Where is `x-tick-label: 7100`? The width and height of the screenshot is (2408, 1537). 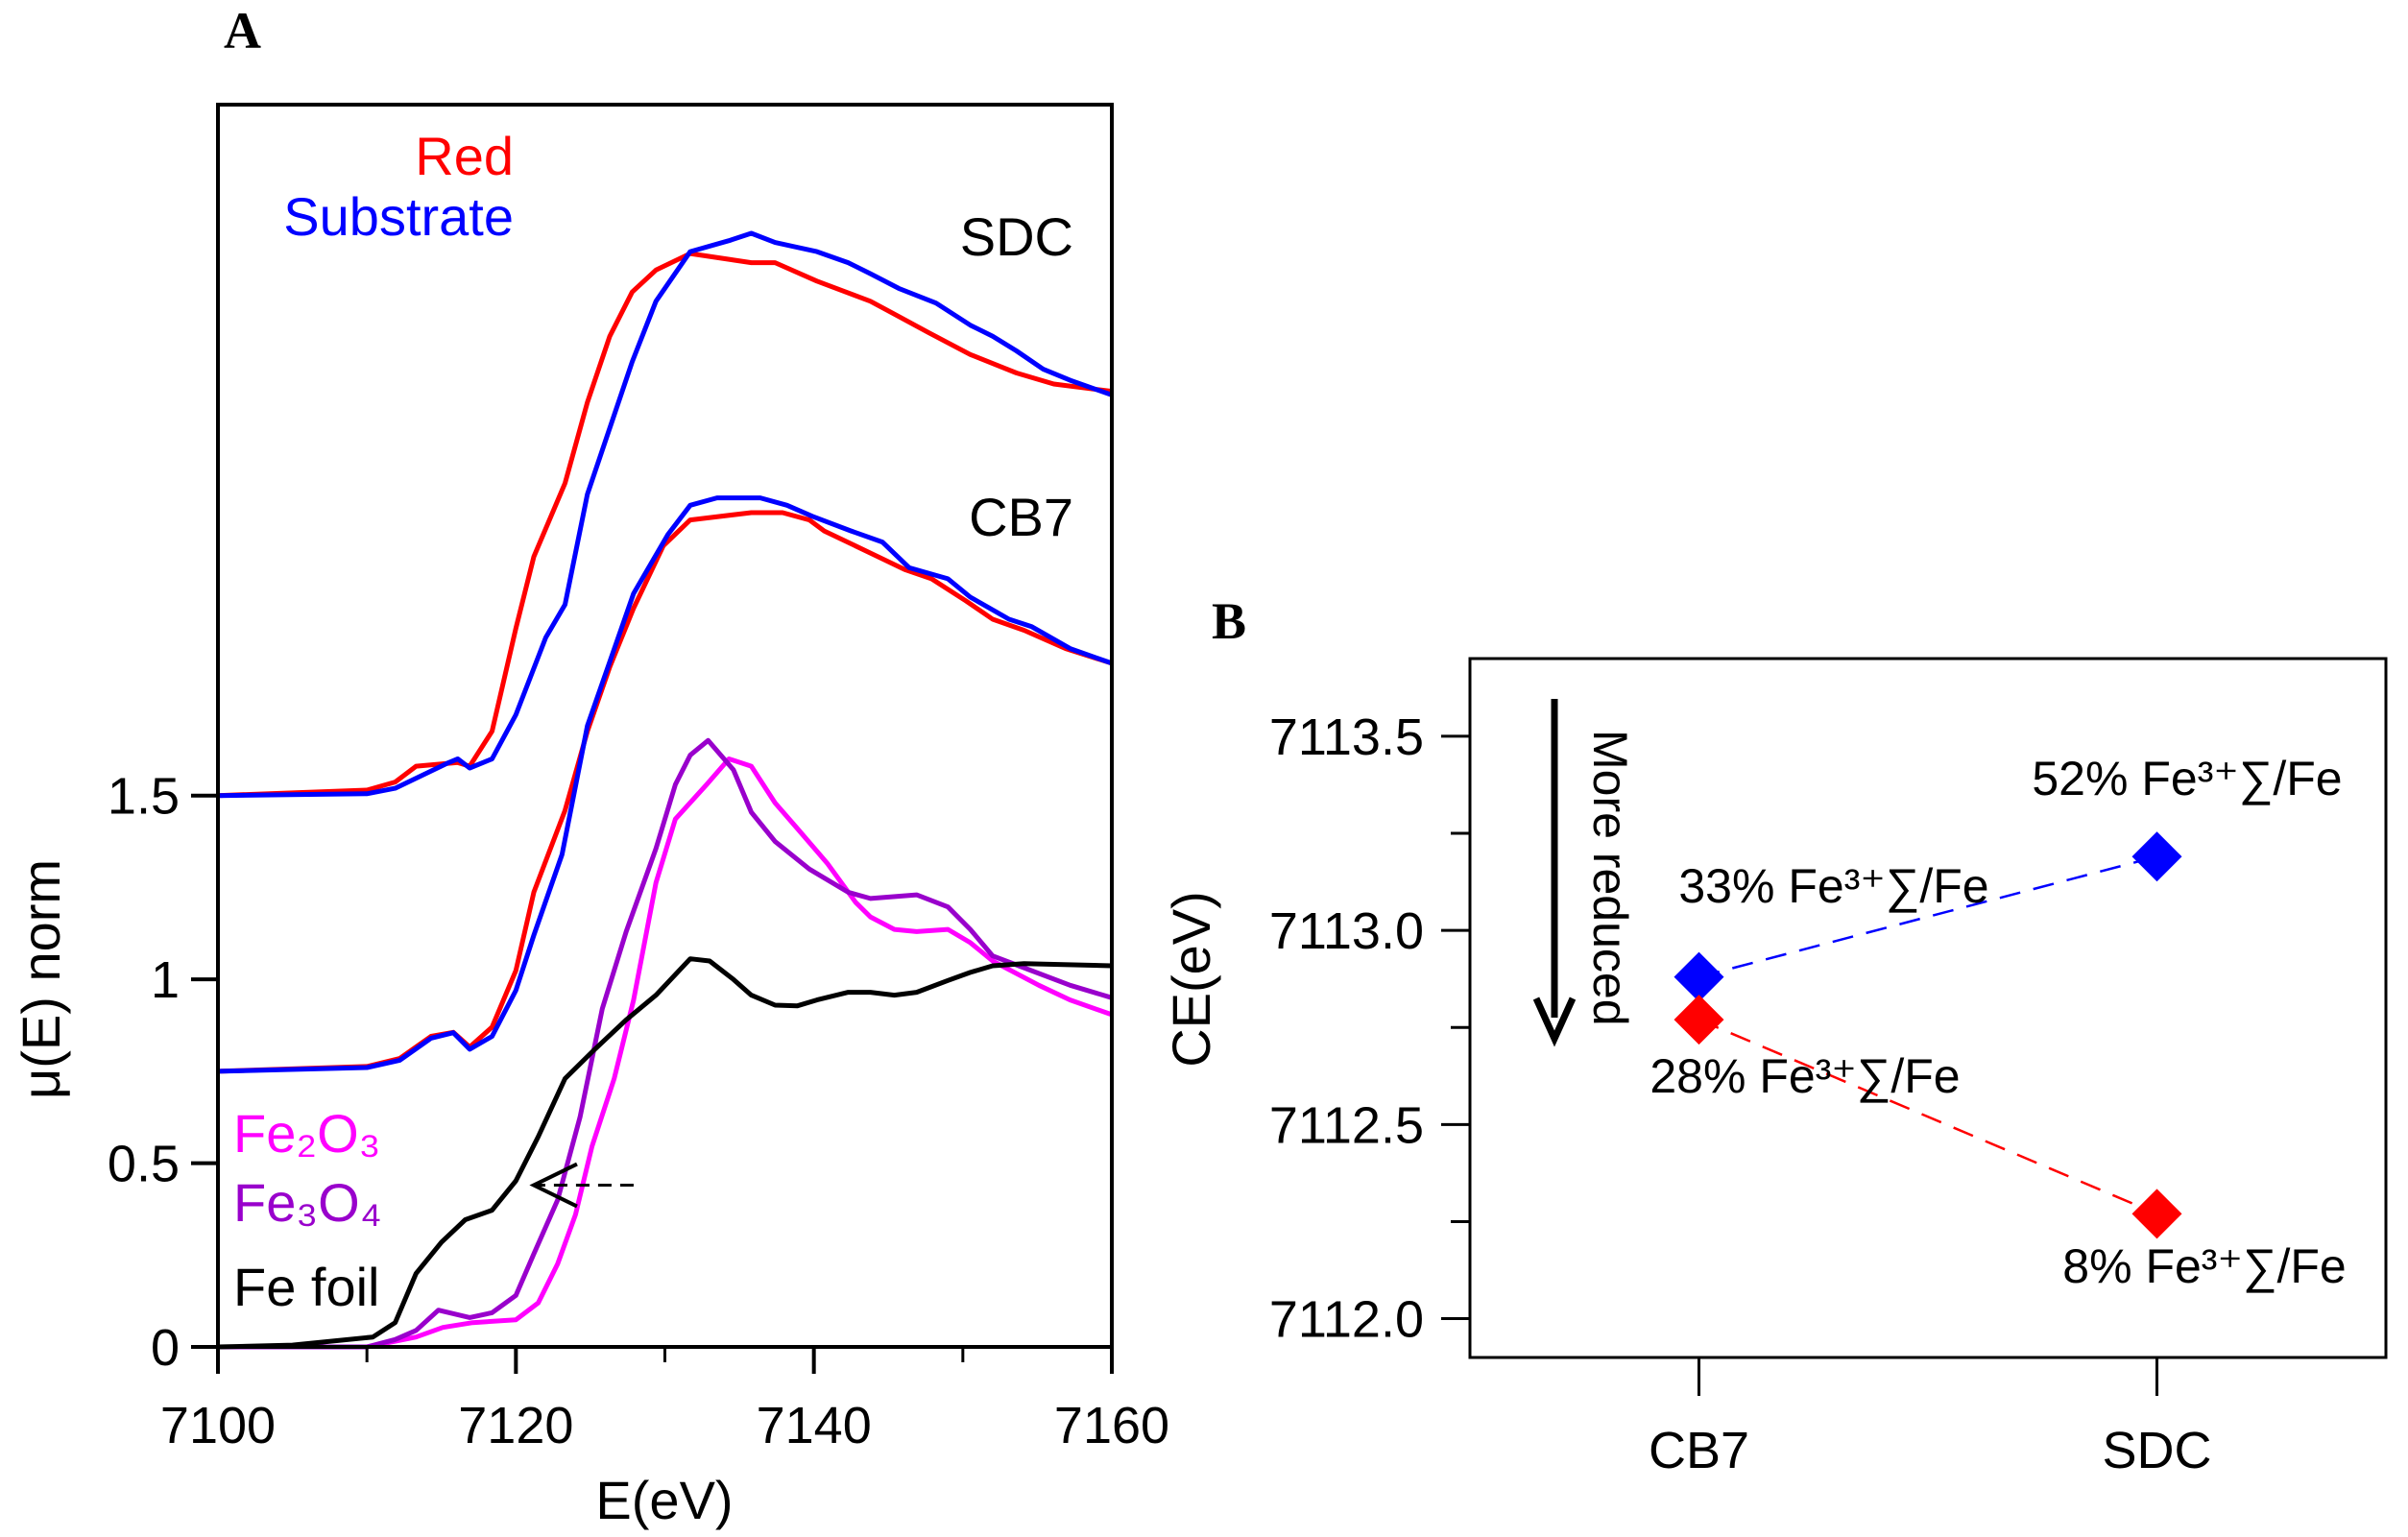 x-tick-label: 7100 is located at coordinates (218, 1425).